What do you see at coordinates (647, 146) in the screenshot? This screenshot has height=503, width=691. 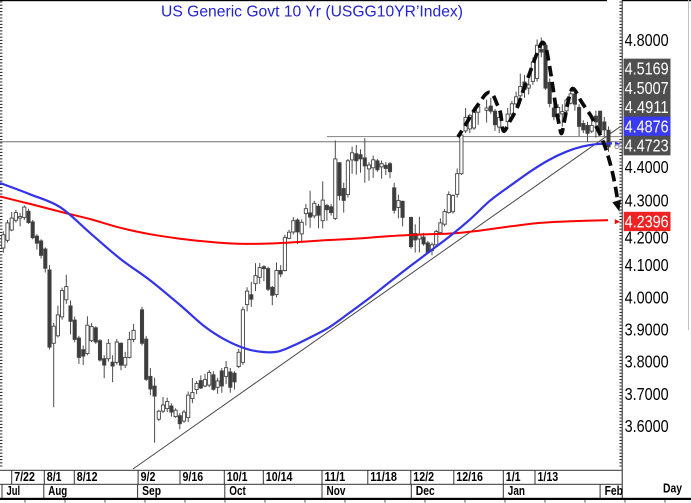 I see `svg-text: 4.4723` at bounding box center [647, 146].